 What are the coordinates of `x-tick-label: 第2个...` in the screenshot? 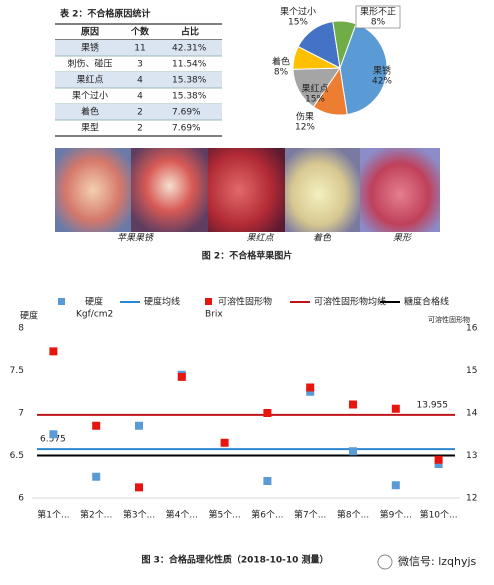 It's located at (96, 515).